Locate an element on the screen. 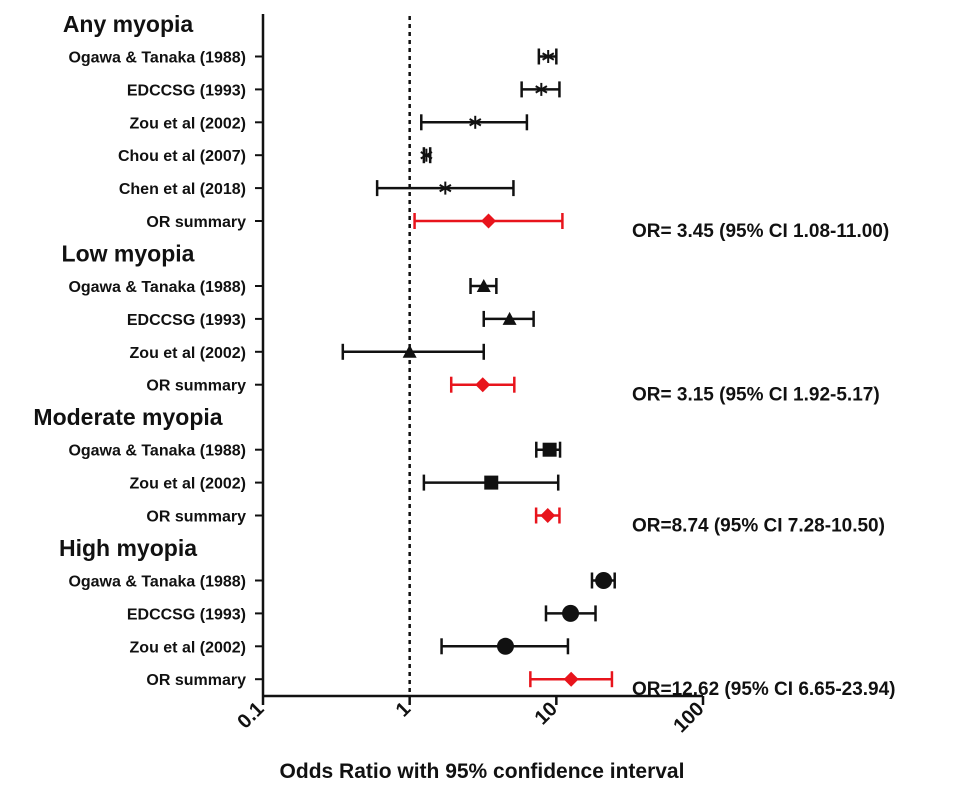 This screenshot has width=975, height=785. study-row: Chen et al (2018) is located at coordinates (317, 189).